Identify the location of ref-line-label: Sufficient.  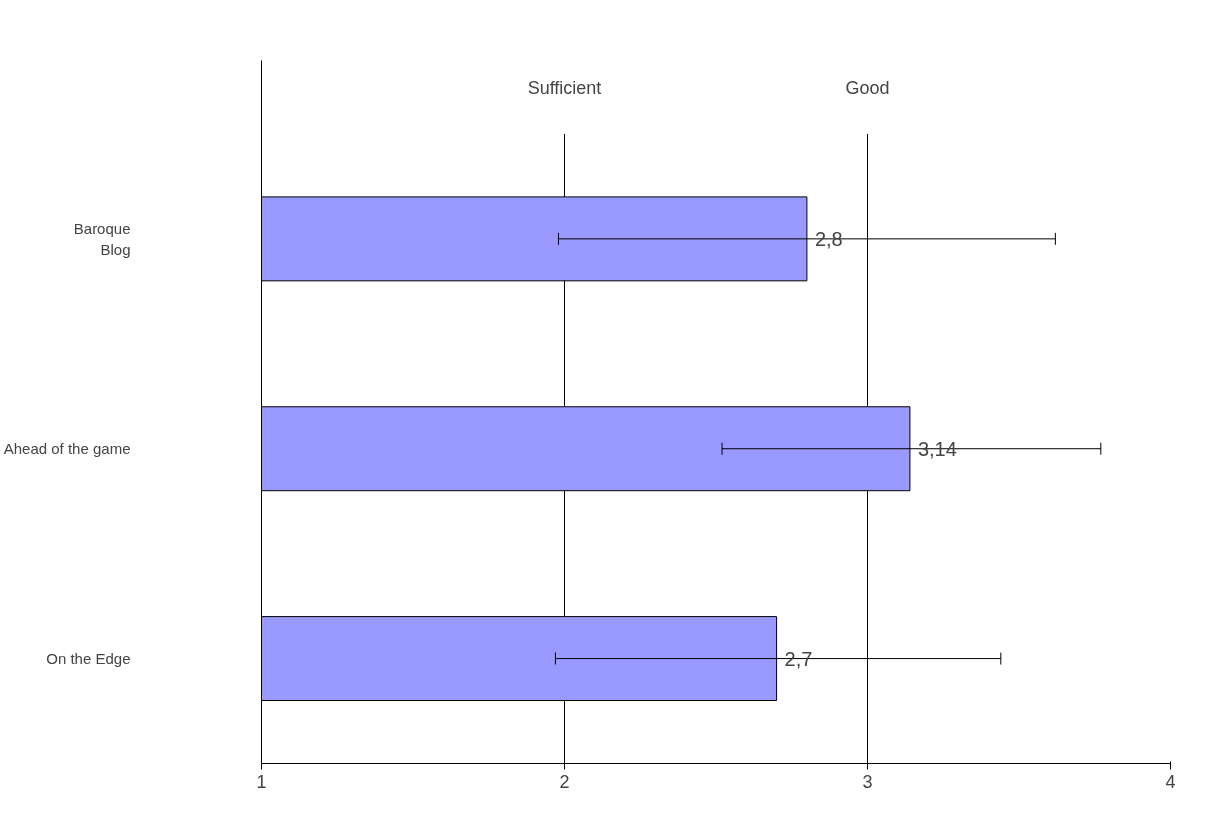
(564, 87).